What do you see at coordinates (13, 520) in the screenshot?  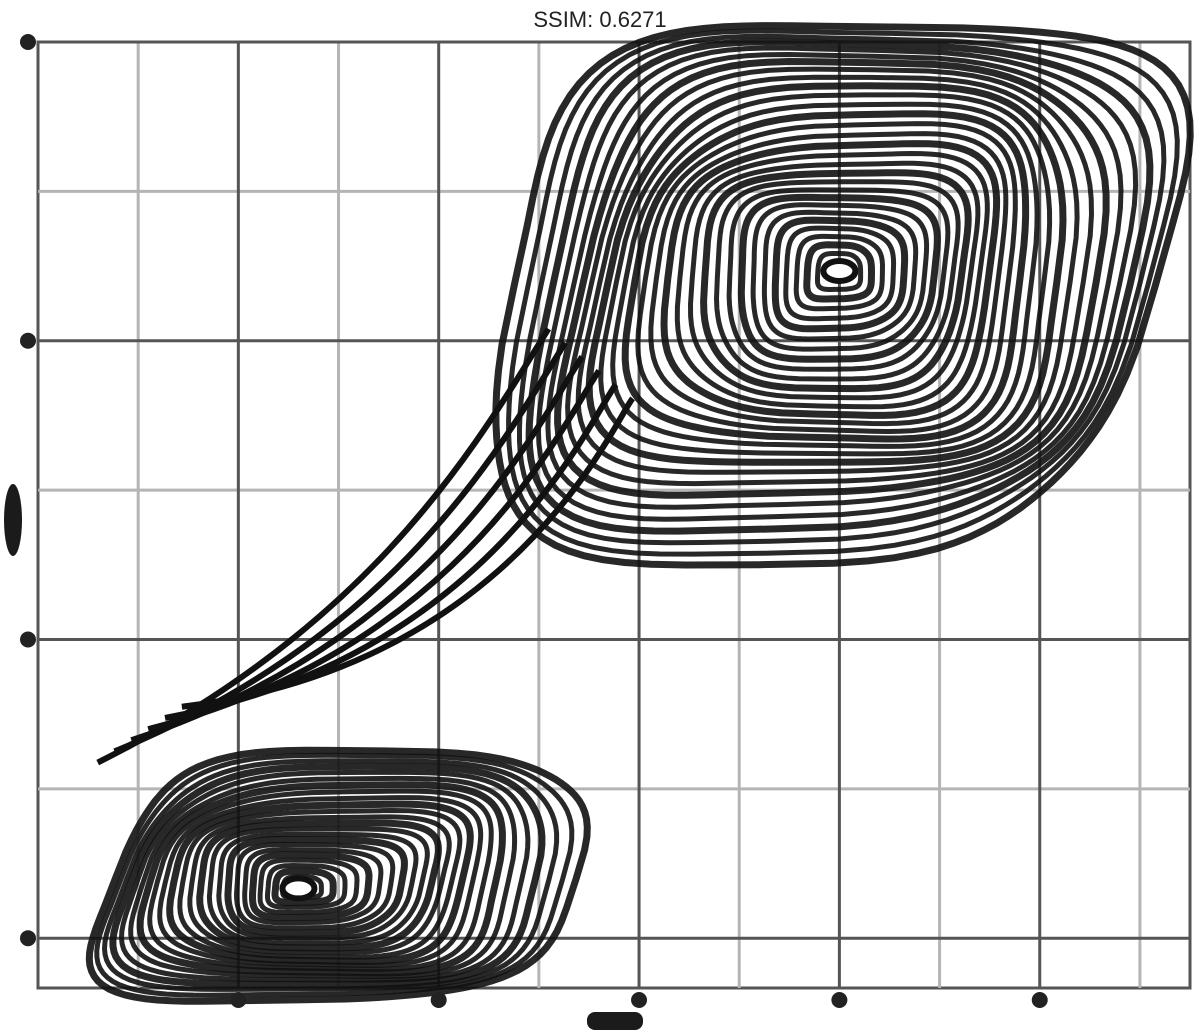 I see `y-axis-label` at bounding box center [13, 520].